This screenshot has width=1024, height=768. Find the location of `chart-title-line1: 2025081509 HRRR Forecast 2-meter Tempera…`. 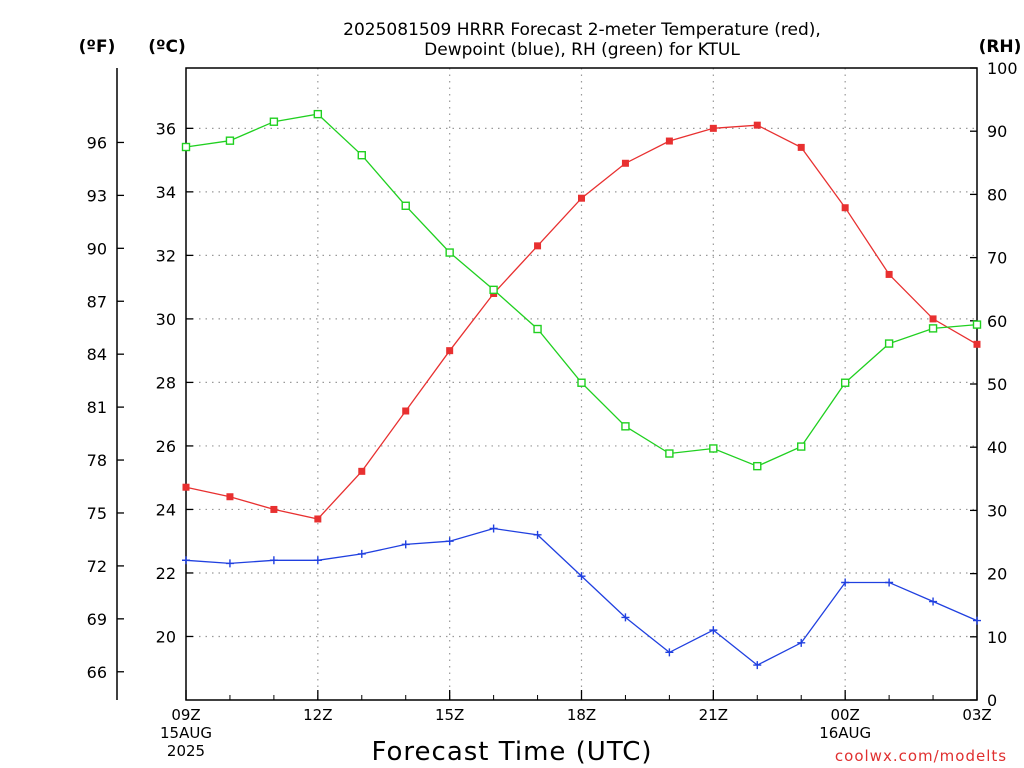

chart-title-line1: 2025081509 HRRR Forecast 2-meter Tempera… is located at coordinates (582, 30).